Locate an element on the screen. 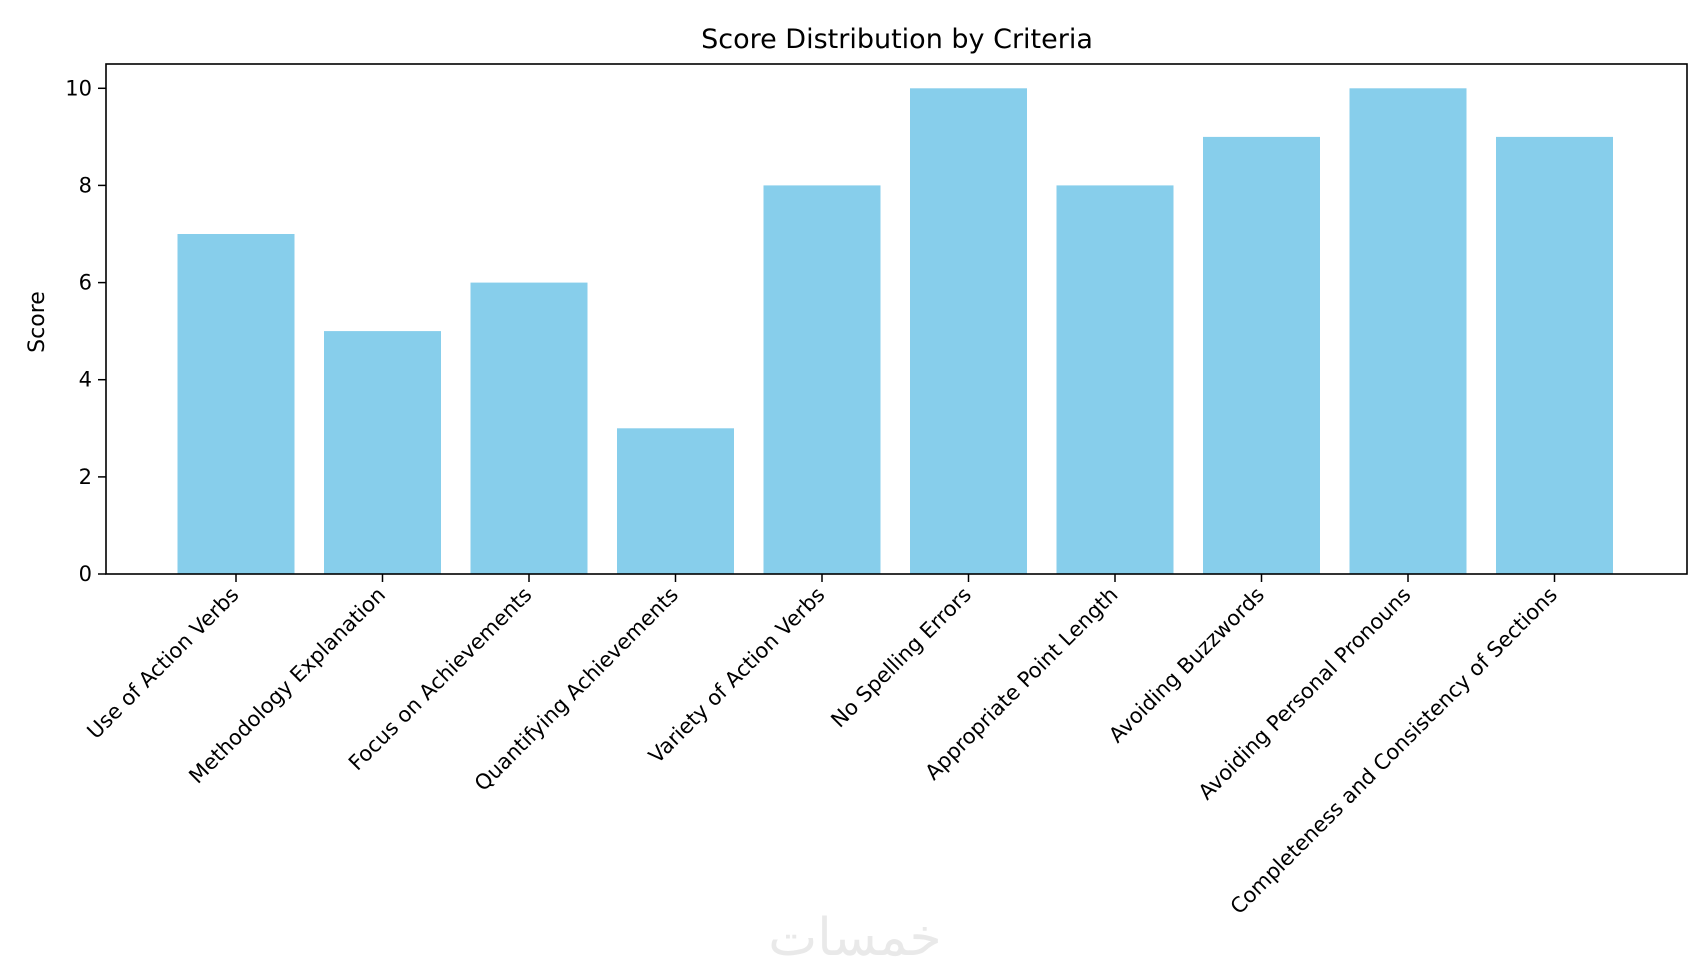 This screenshot has height=974, width=1700. y-tick-label: 10 is located at coordinates (78, 88).